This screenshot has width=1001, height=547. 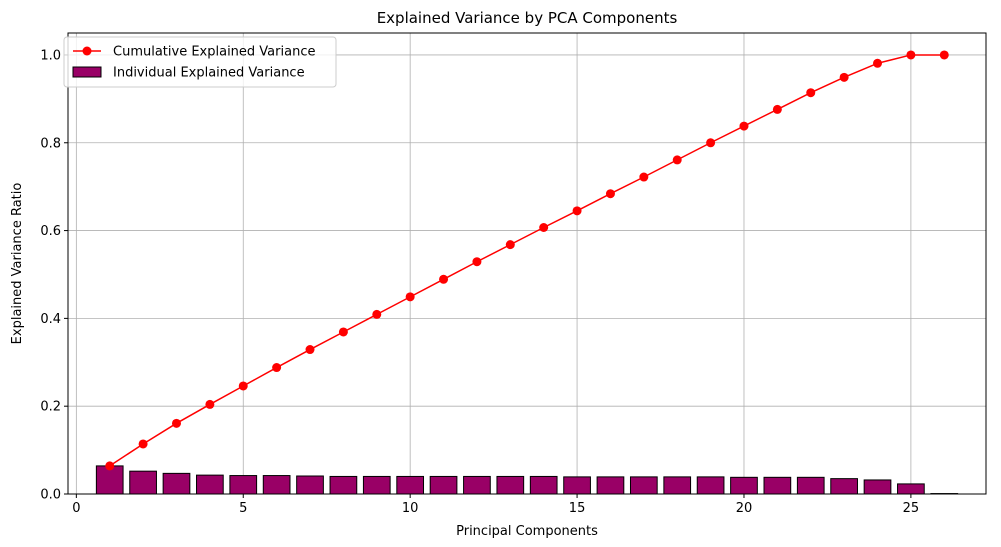 I want to click on legend-frame, so click(x=200, y=62).